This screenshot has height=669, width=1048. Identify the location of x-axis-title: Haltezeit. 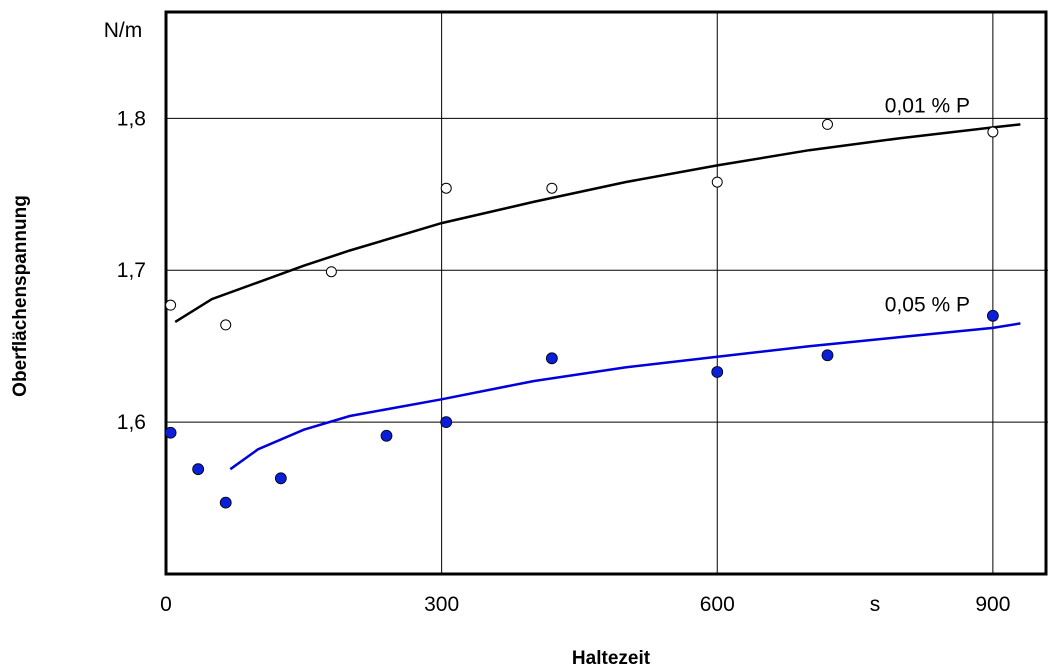
(611, 658).